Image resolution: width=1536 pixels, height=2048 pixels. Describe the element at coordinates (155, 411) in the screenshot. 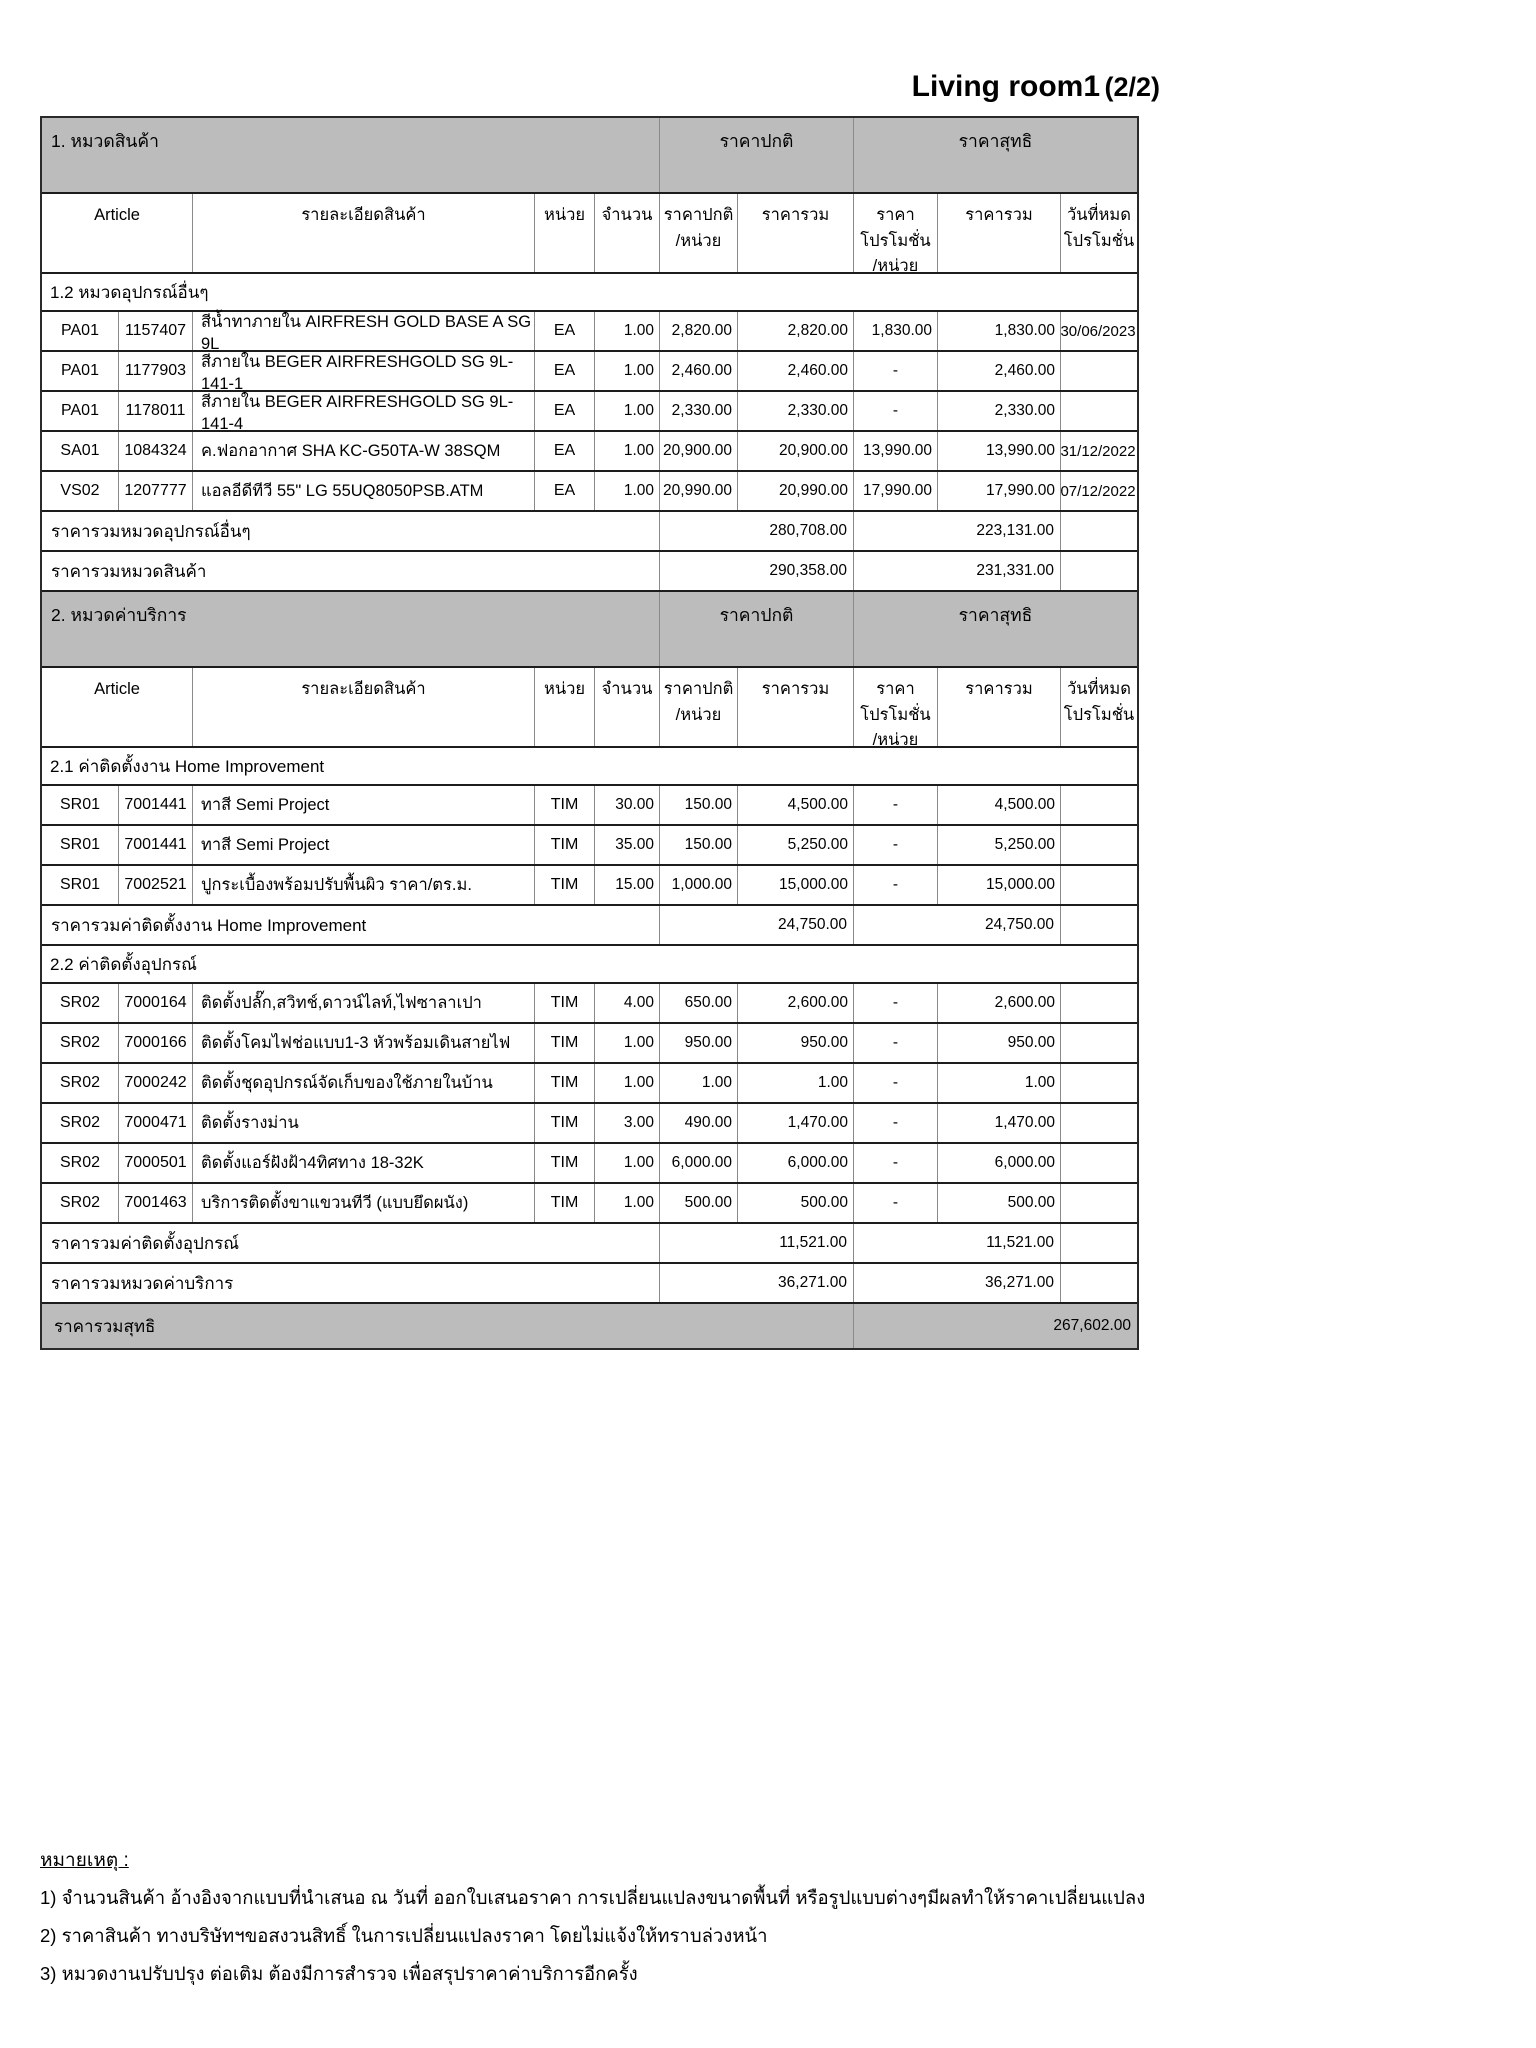

I see `article-number: 1178011` at that location.